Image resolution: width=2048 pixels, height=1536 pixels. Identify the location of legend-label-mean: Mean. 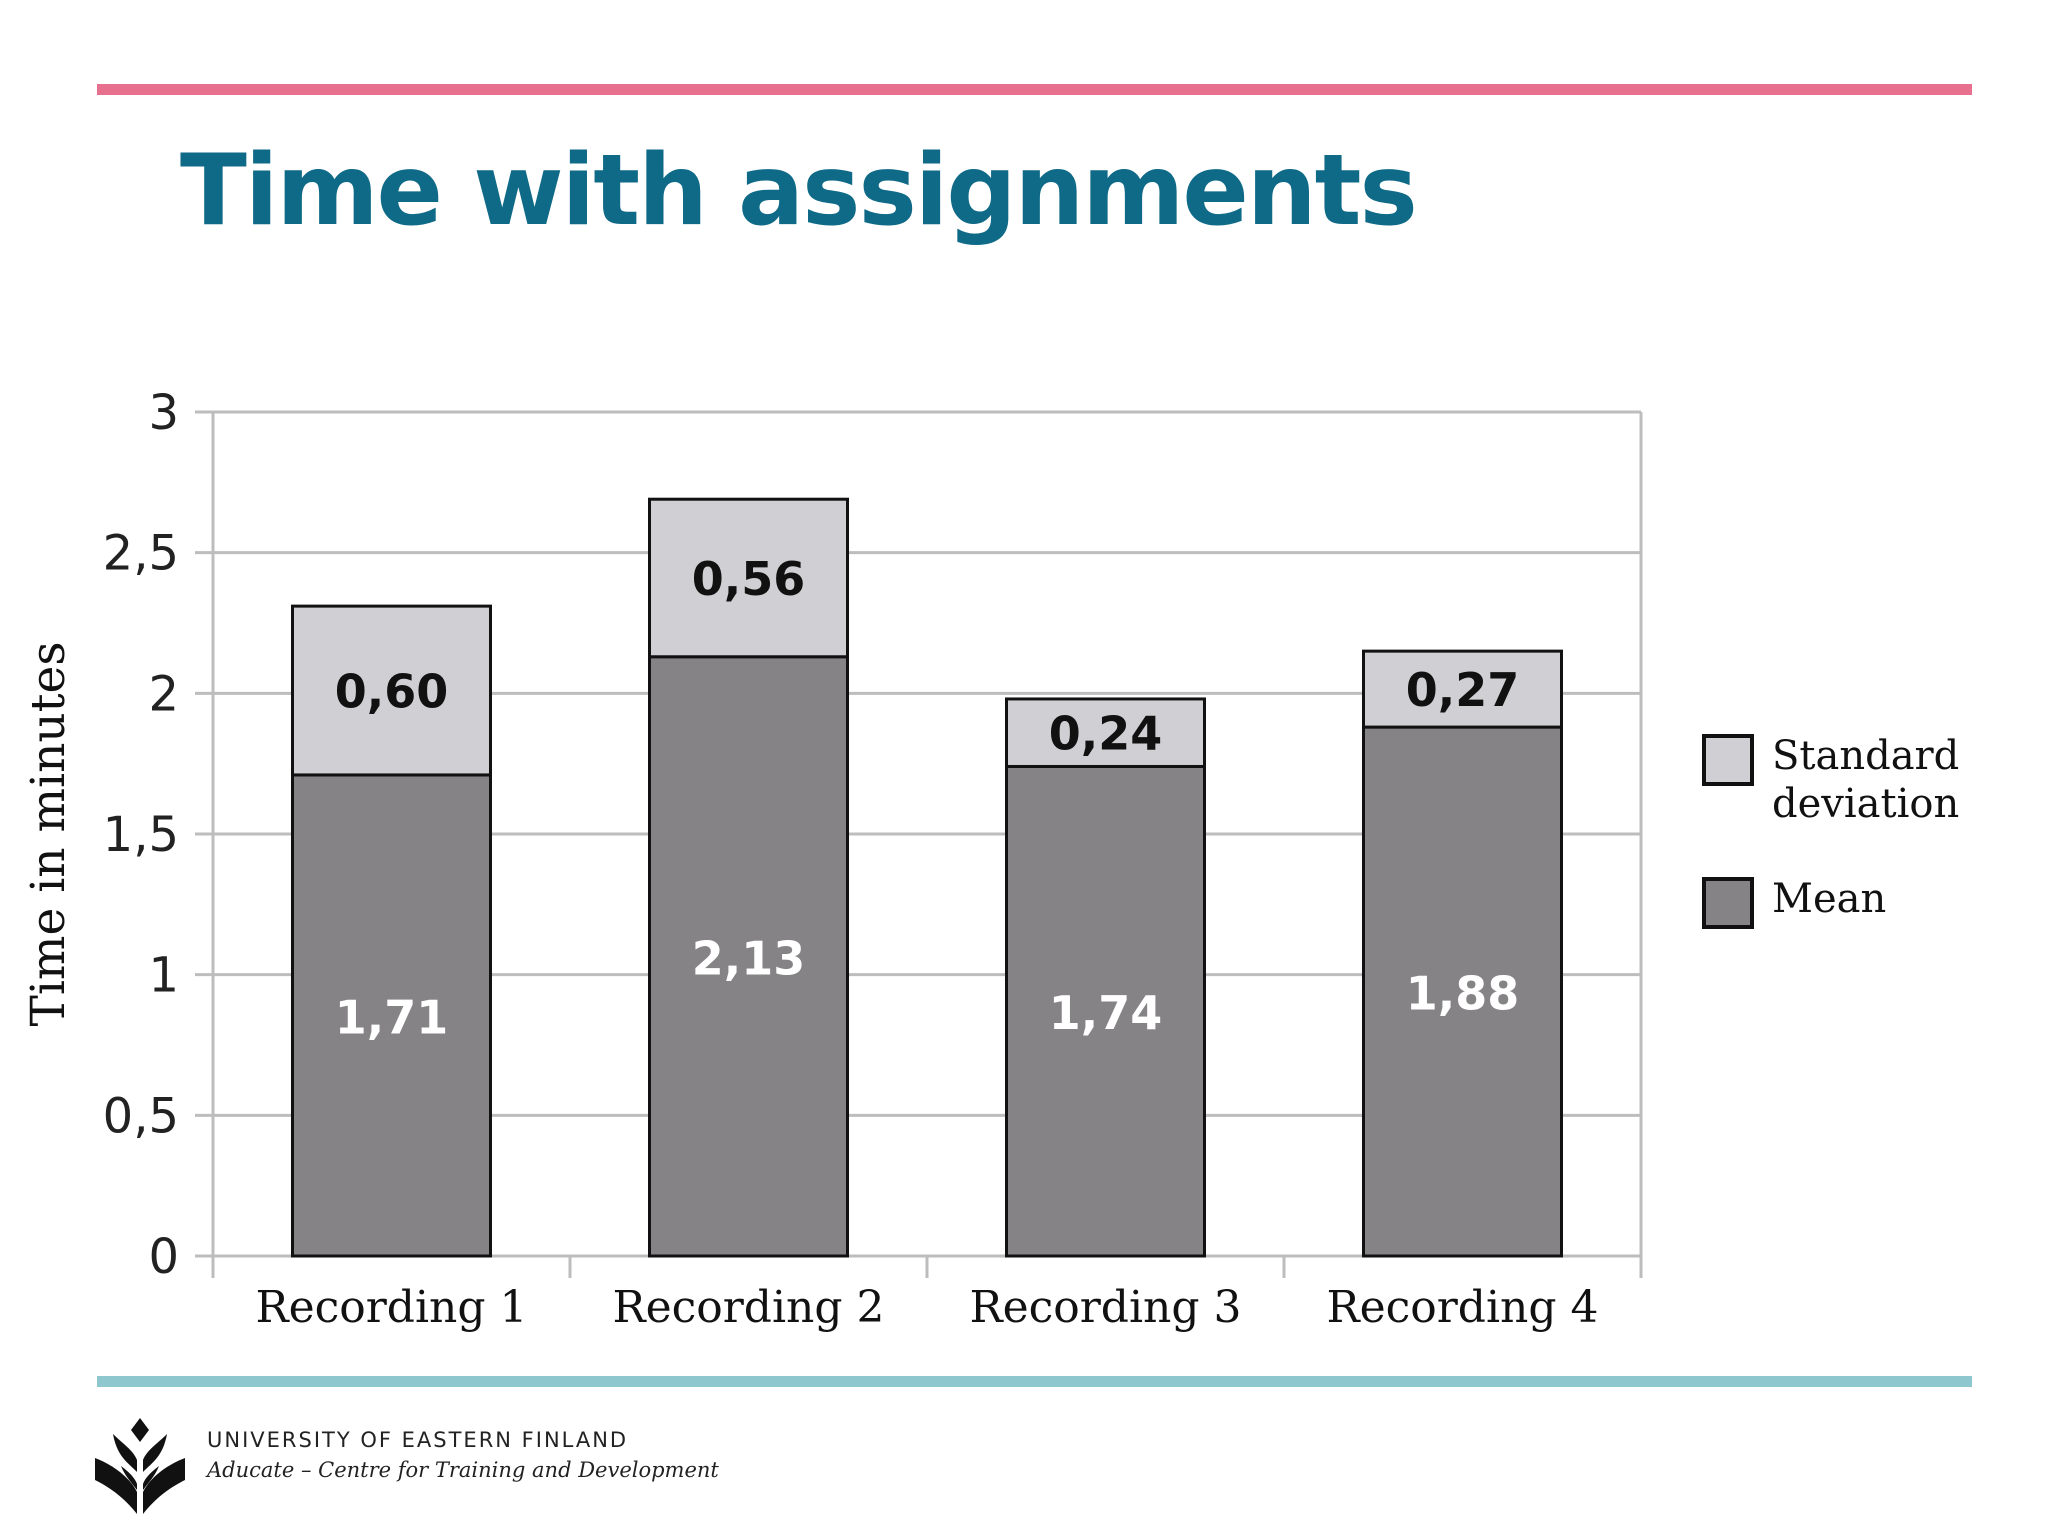
(1829, 899).